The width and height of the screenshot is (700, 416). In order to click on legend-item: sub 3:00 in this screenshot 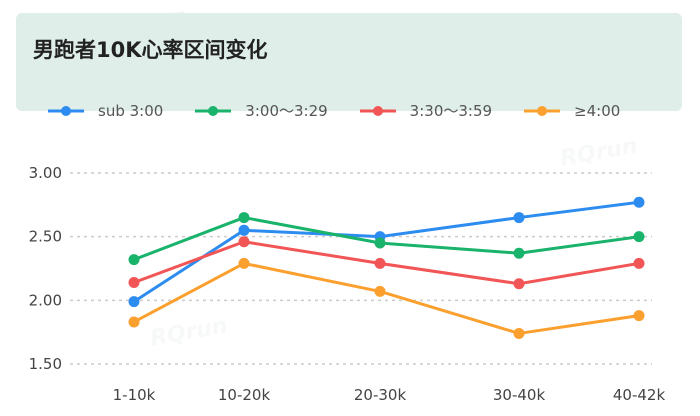, I will do `click(104, 110)`.